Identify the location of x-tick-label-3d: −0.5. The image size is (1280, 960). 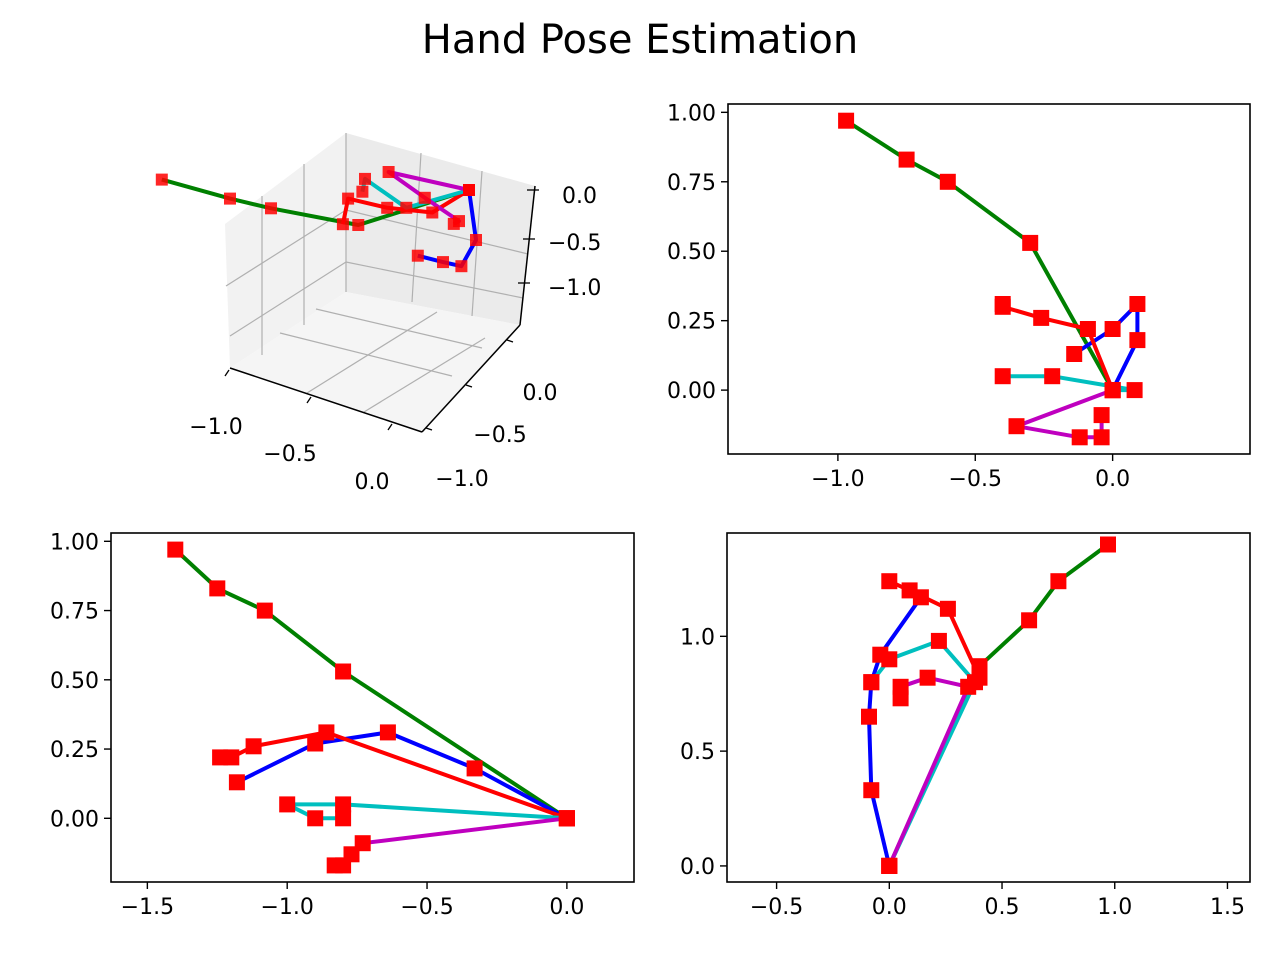
(289, 454).